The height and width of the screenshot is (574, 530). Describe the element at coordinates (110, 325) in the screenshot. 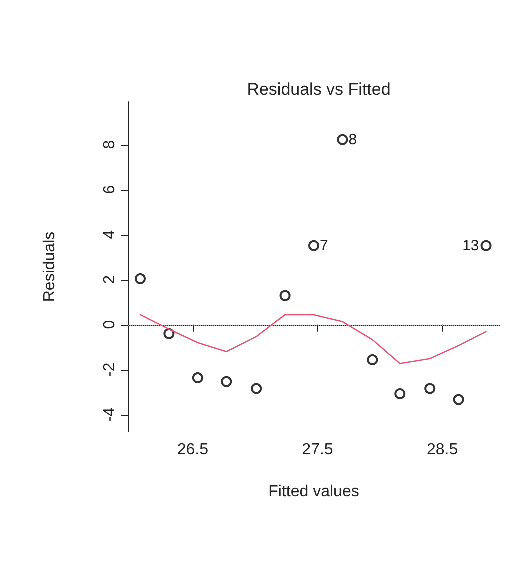

I see `y-tick-label: 0` at that location.